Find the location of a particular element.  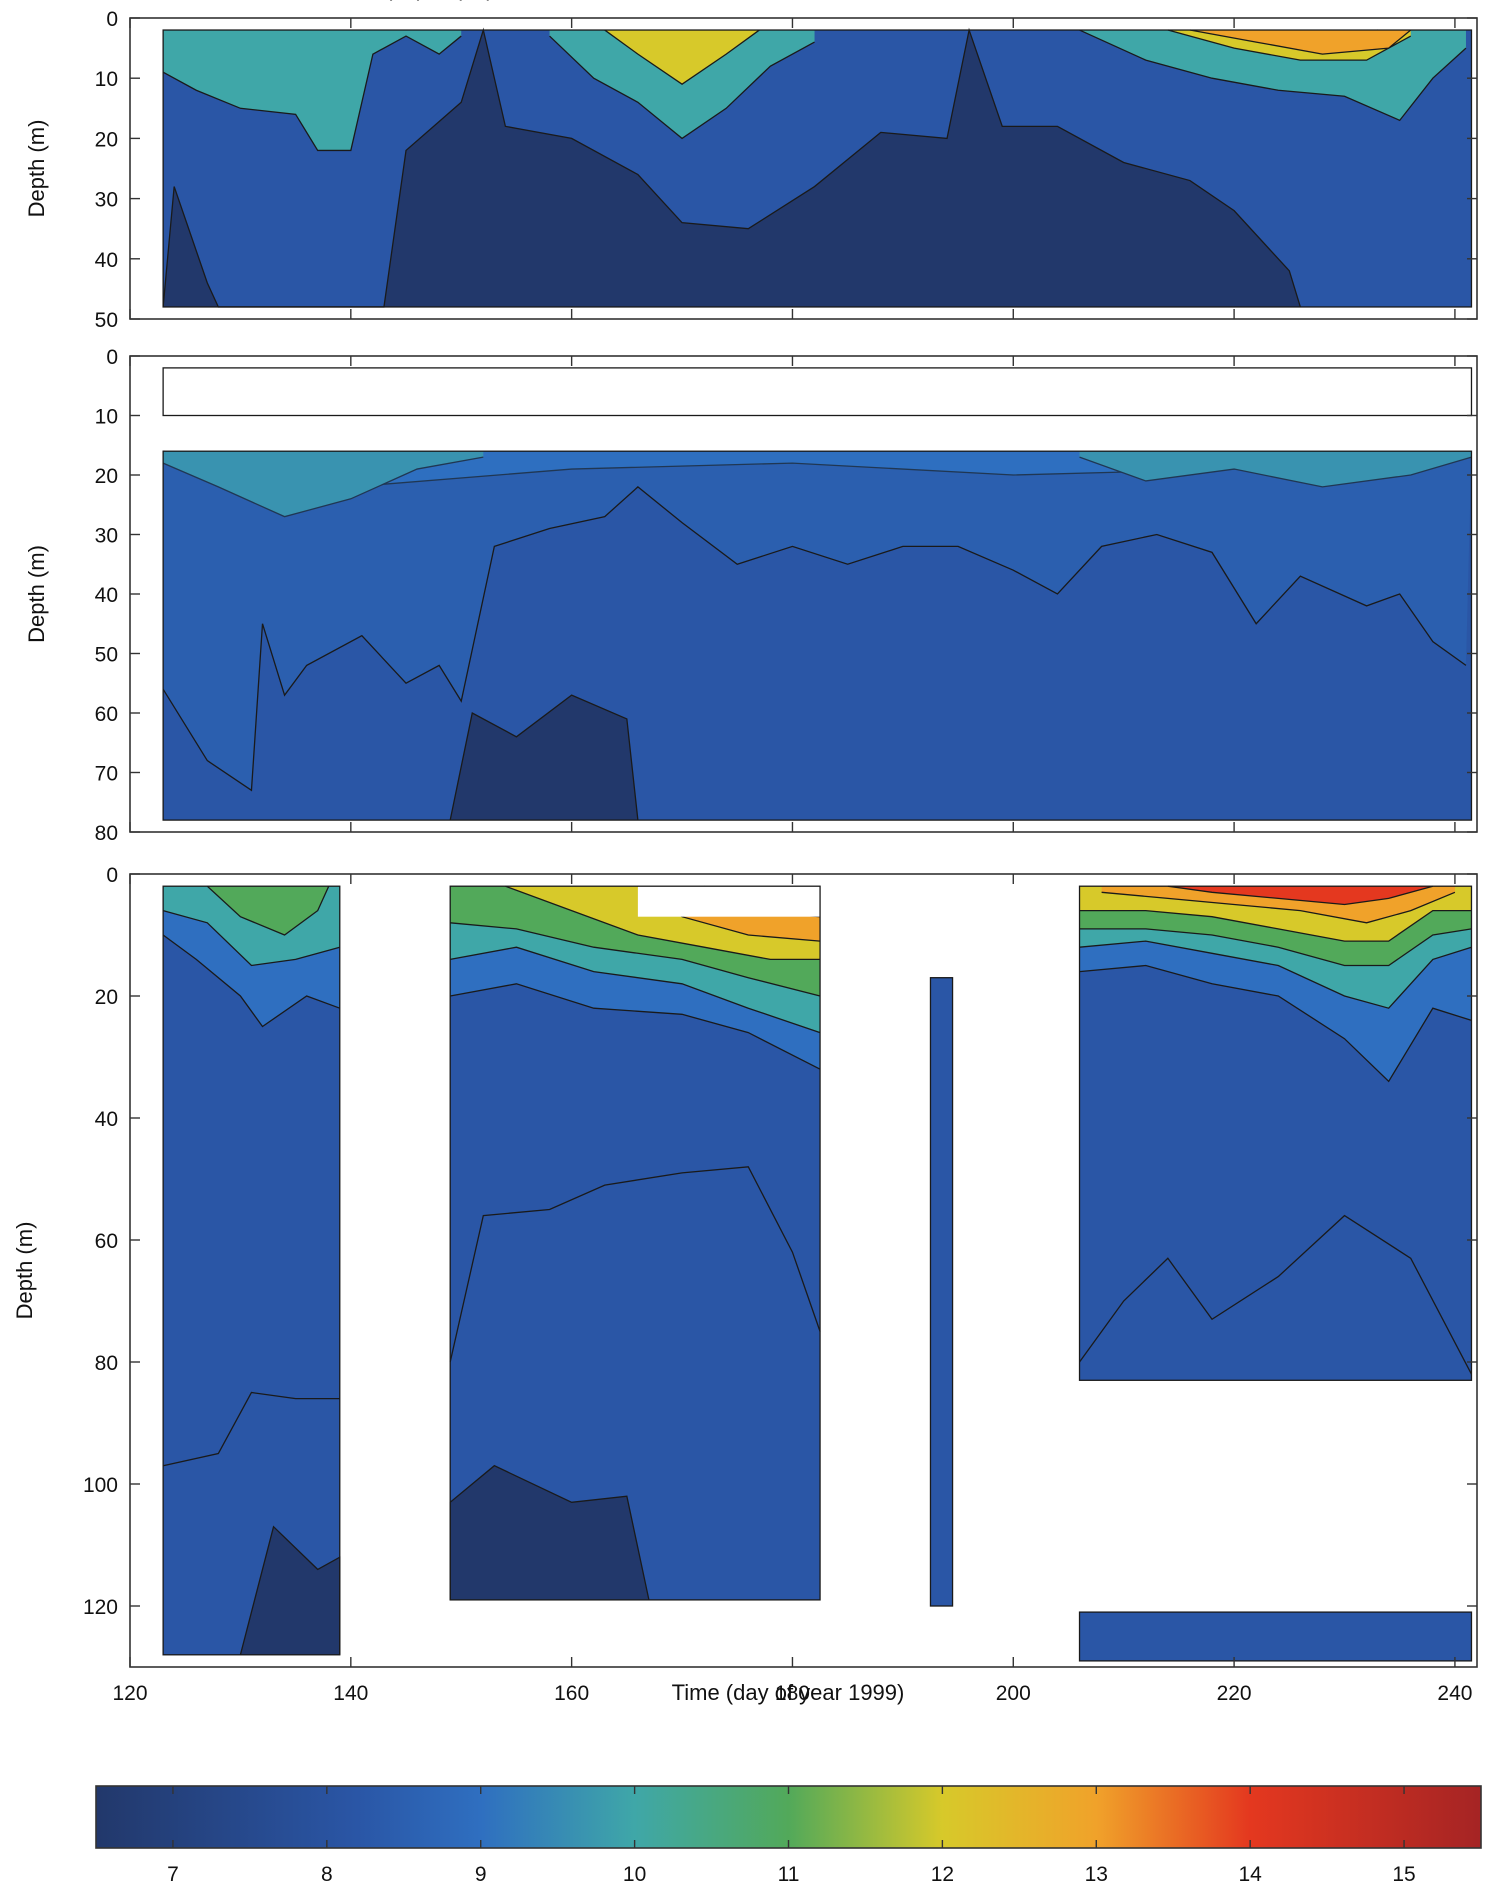

b1-iso-8-contour is located at coordinates (251, 1429).